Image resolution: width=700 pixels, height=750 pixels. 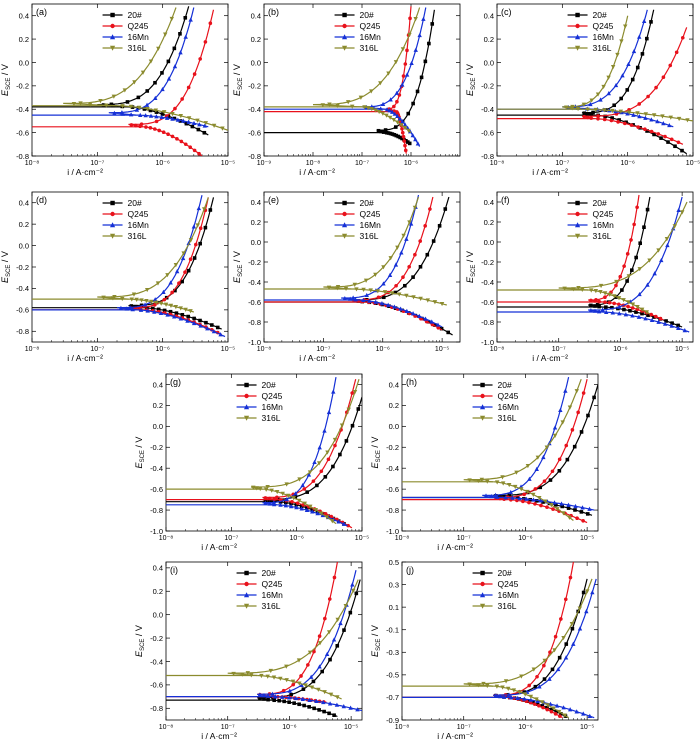 I want to click on legend-label: 20#, so click(x=135, y=15).